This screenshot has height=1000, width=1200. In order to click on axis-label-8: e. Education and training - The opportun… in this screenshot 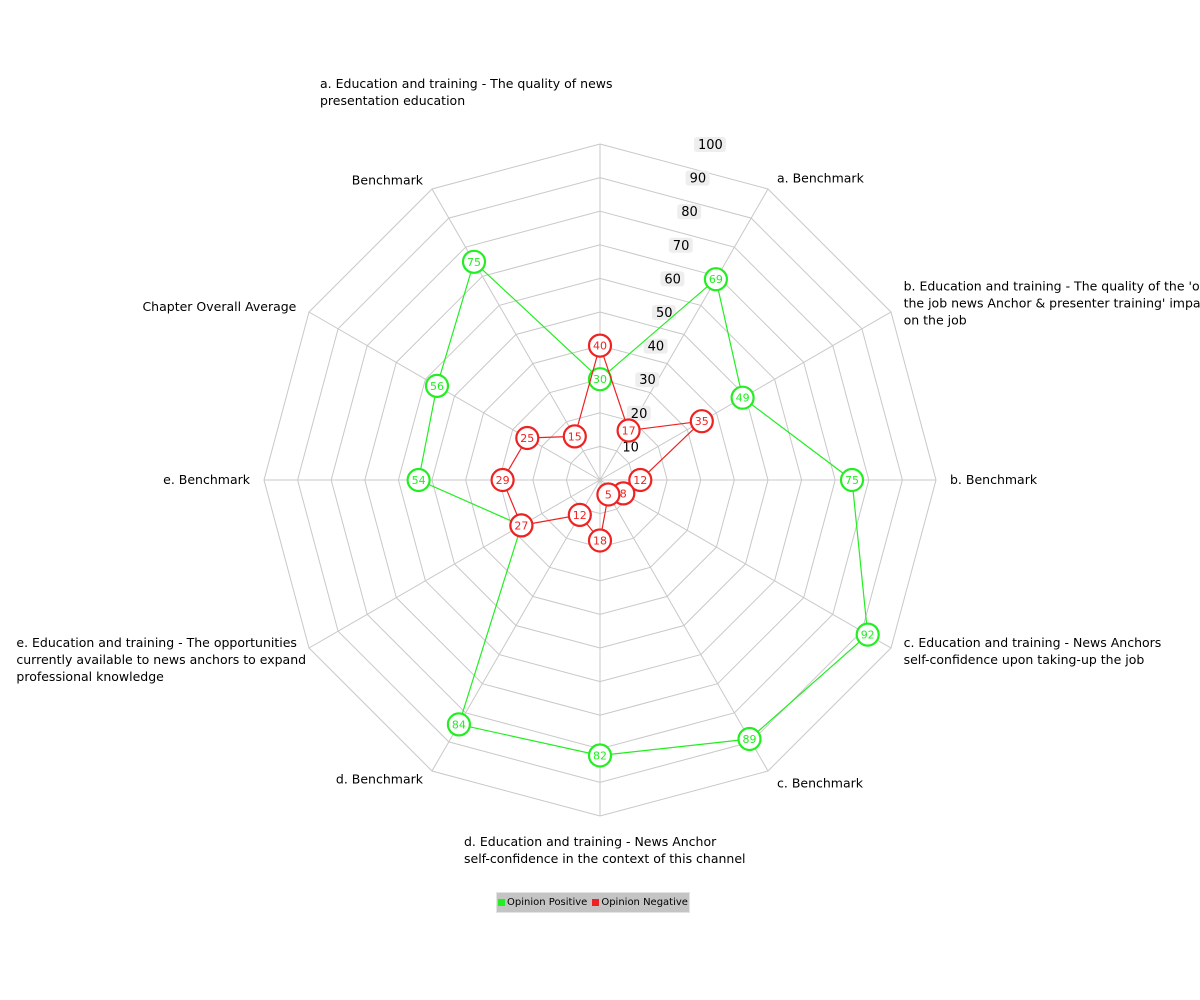, I will do `click(161, 659)`.